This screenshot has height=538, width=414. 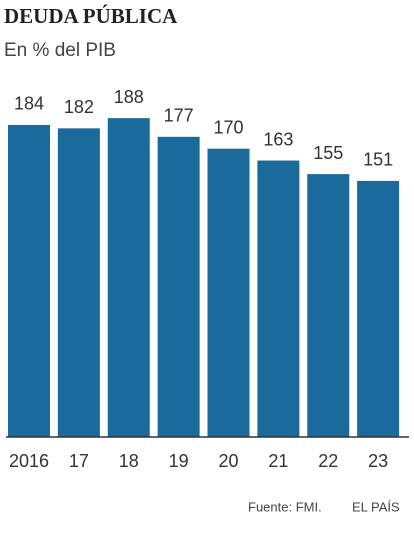 What do you see at coordinates (179, 116) in the screenshot?
I see `value-label: 177` at bounding box center [179, 116].